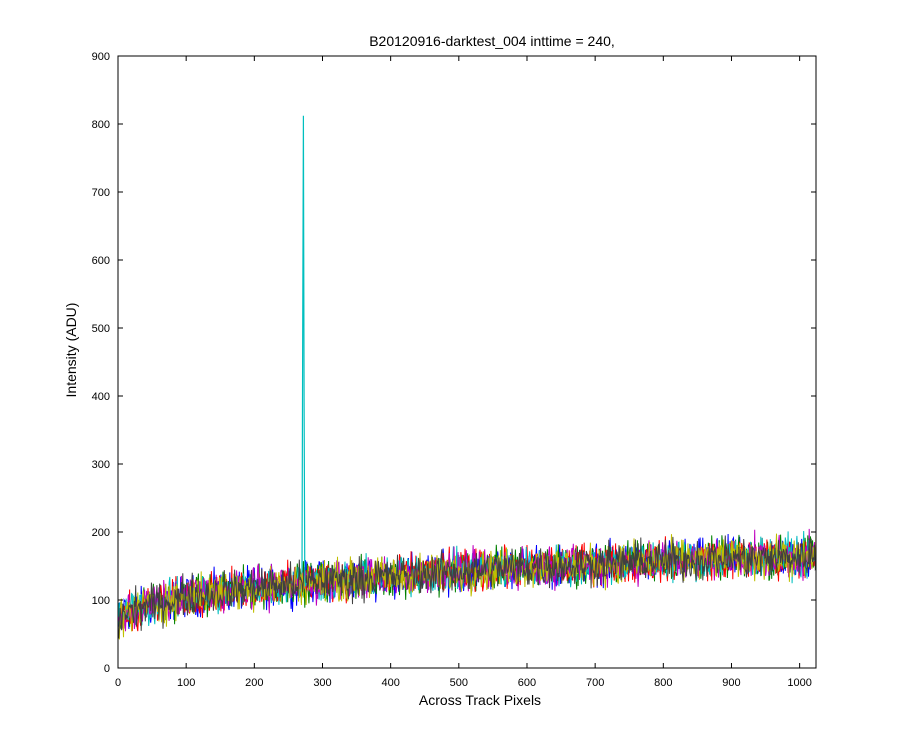 Image resolution: width=900 pixels, height=750 pixels. I want to click on y-tick-label: 300, so click(101, 465).